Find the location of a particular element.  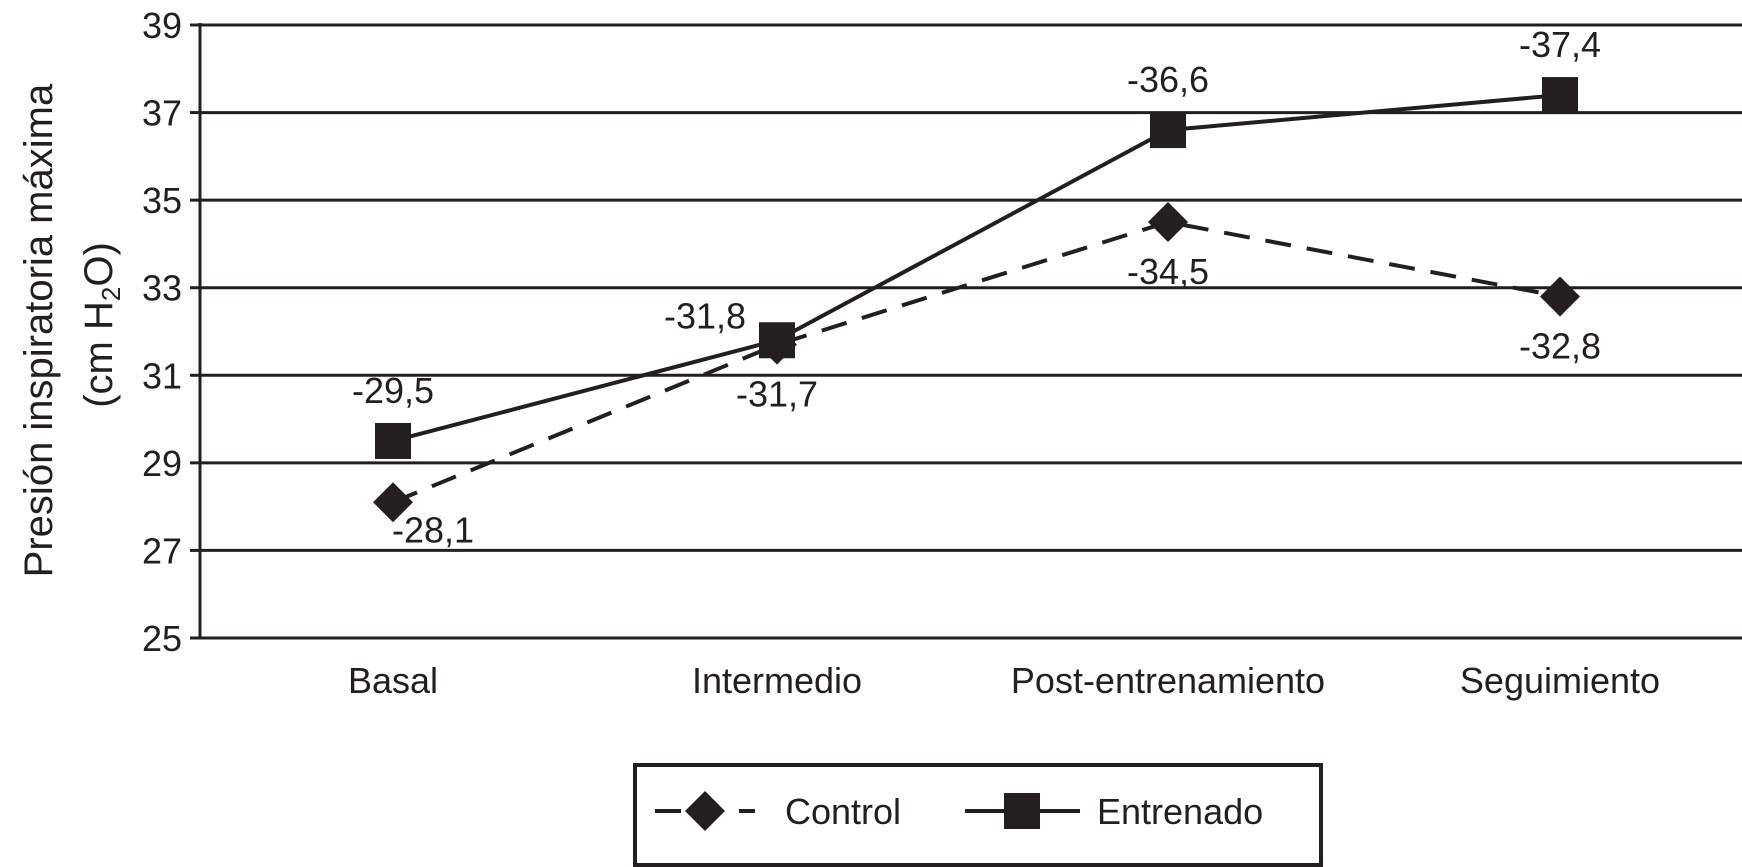

y-tick-label-29: 29 is located at coordinates (162, 463).